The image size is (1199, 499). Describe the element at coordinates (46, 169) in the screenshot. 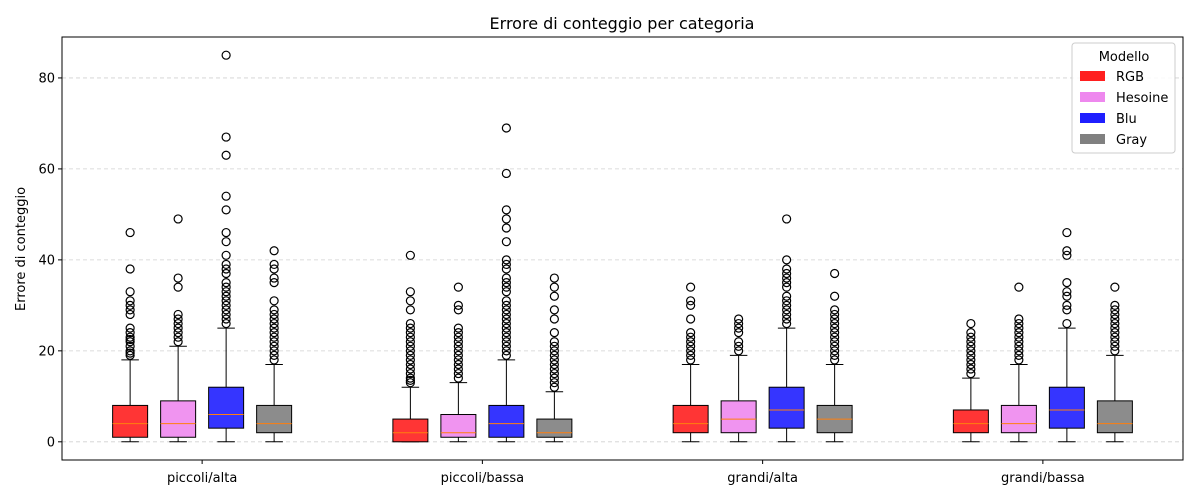

I see `y-tick-label: 60` at that location.